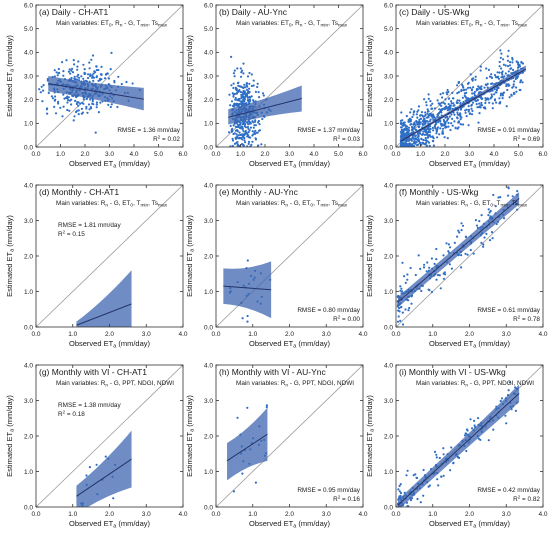 The height and width of the screenshot is (535, 550). What do you see at coordinates (208, 147) in the screenshot?
I see `y-tick-label: 0.0` at bounding box center [208, 147].